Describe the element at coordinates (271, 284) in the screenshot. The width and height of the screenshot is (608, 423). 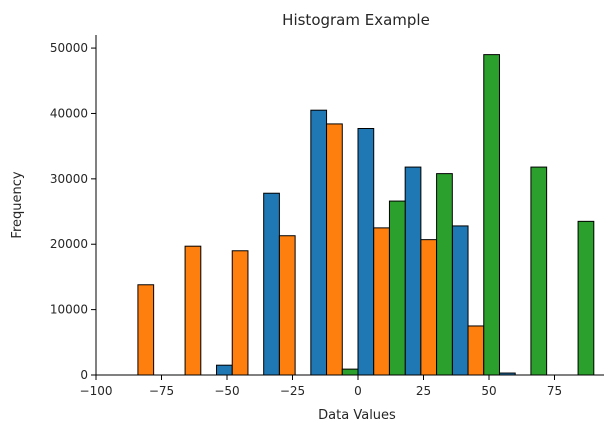
I see `histogram-bar-s1-bin4` at that location.